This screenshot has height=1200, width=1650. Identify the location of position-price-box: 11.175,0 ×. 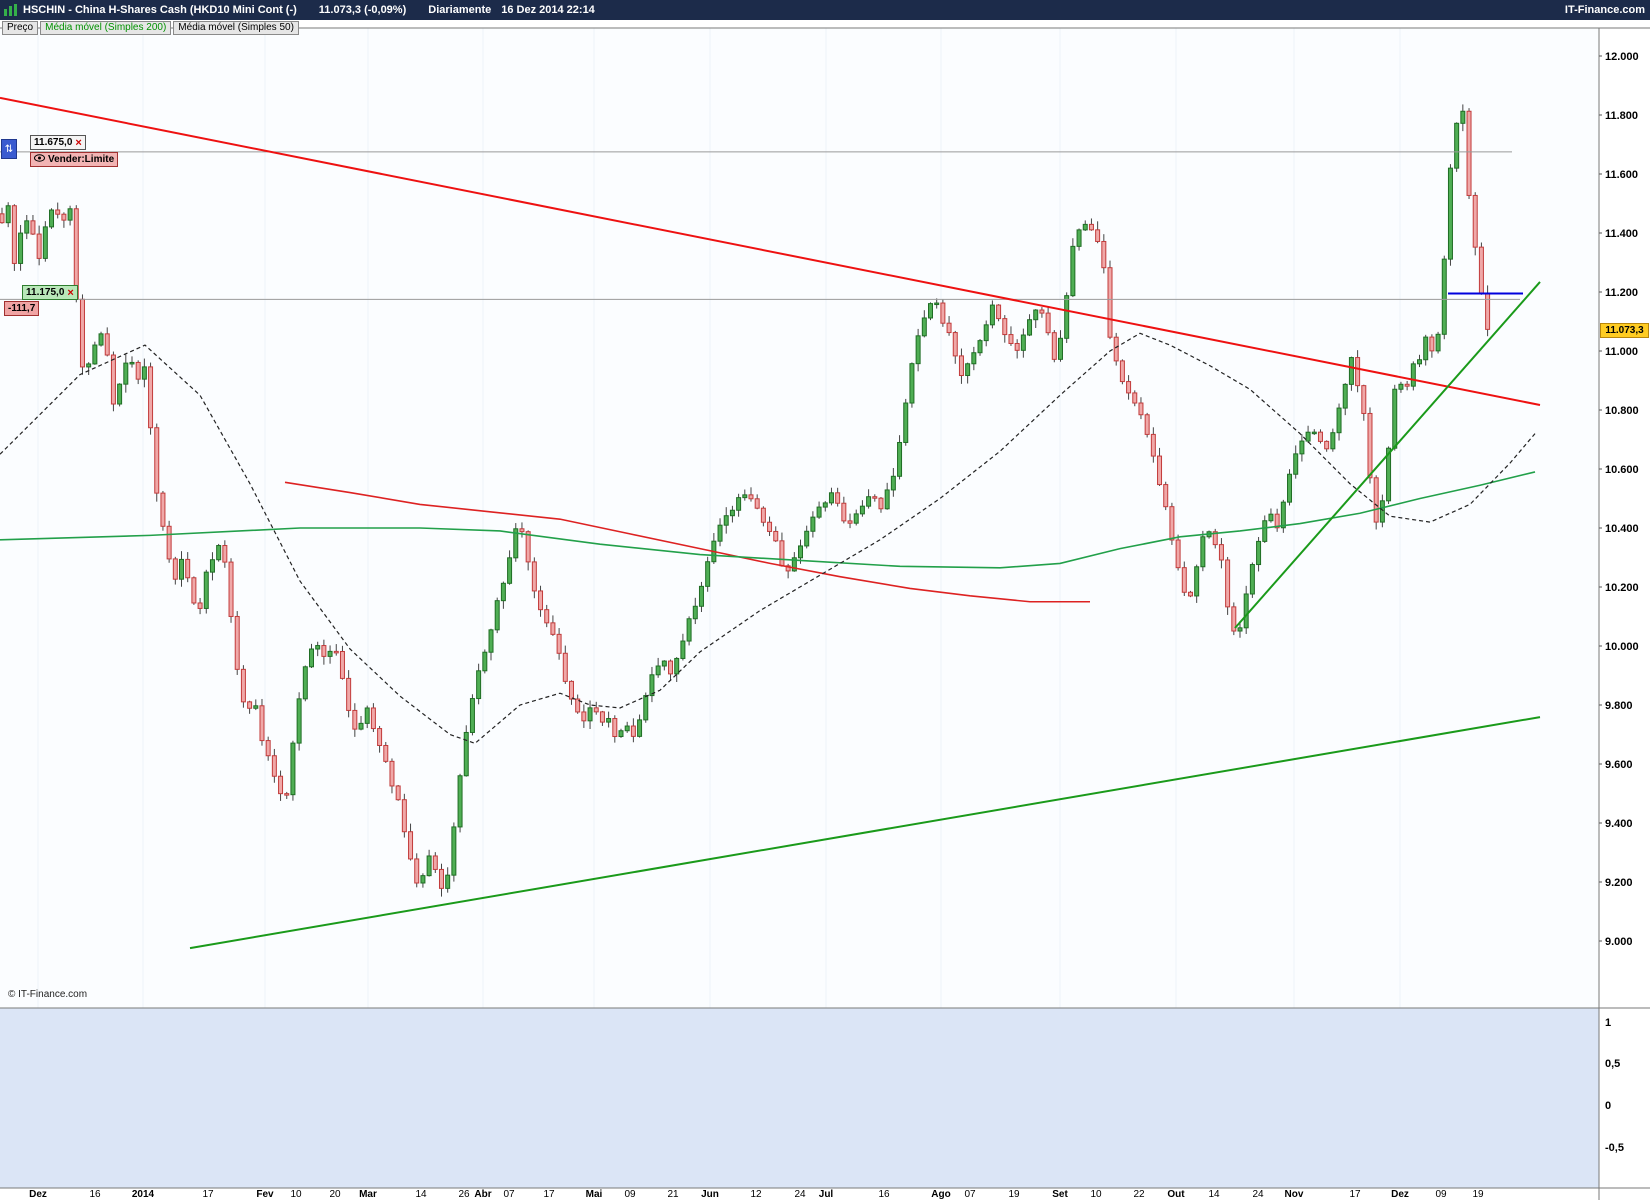
(50, 292).